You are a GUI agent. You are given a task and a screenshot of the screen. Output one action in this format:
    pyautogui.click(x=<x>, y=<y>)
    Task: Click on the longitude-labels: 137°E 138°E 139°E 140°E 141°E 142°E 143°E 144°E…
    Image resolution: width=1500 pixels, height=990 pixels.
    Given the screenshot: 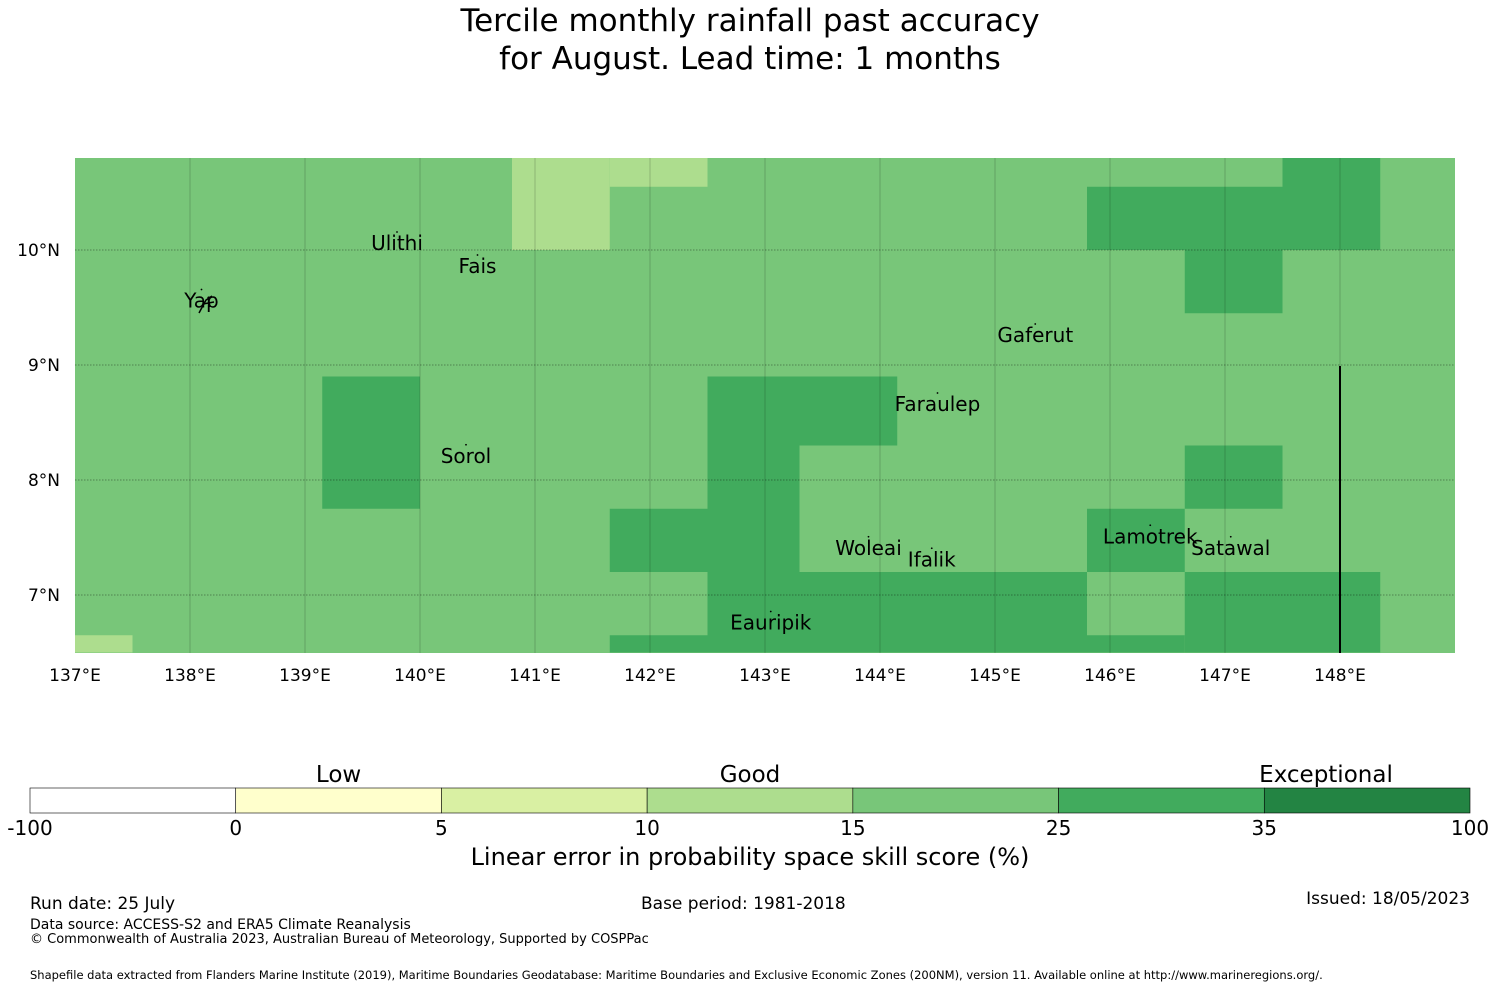 What is the action you would take?
    pyautogui.click(x=707, y=676)
    